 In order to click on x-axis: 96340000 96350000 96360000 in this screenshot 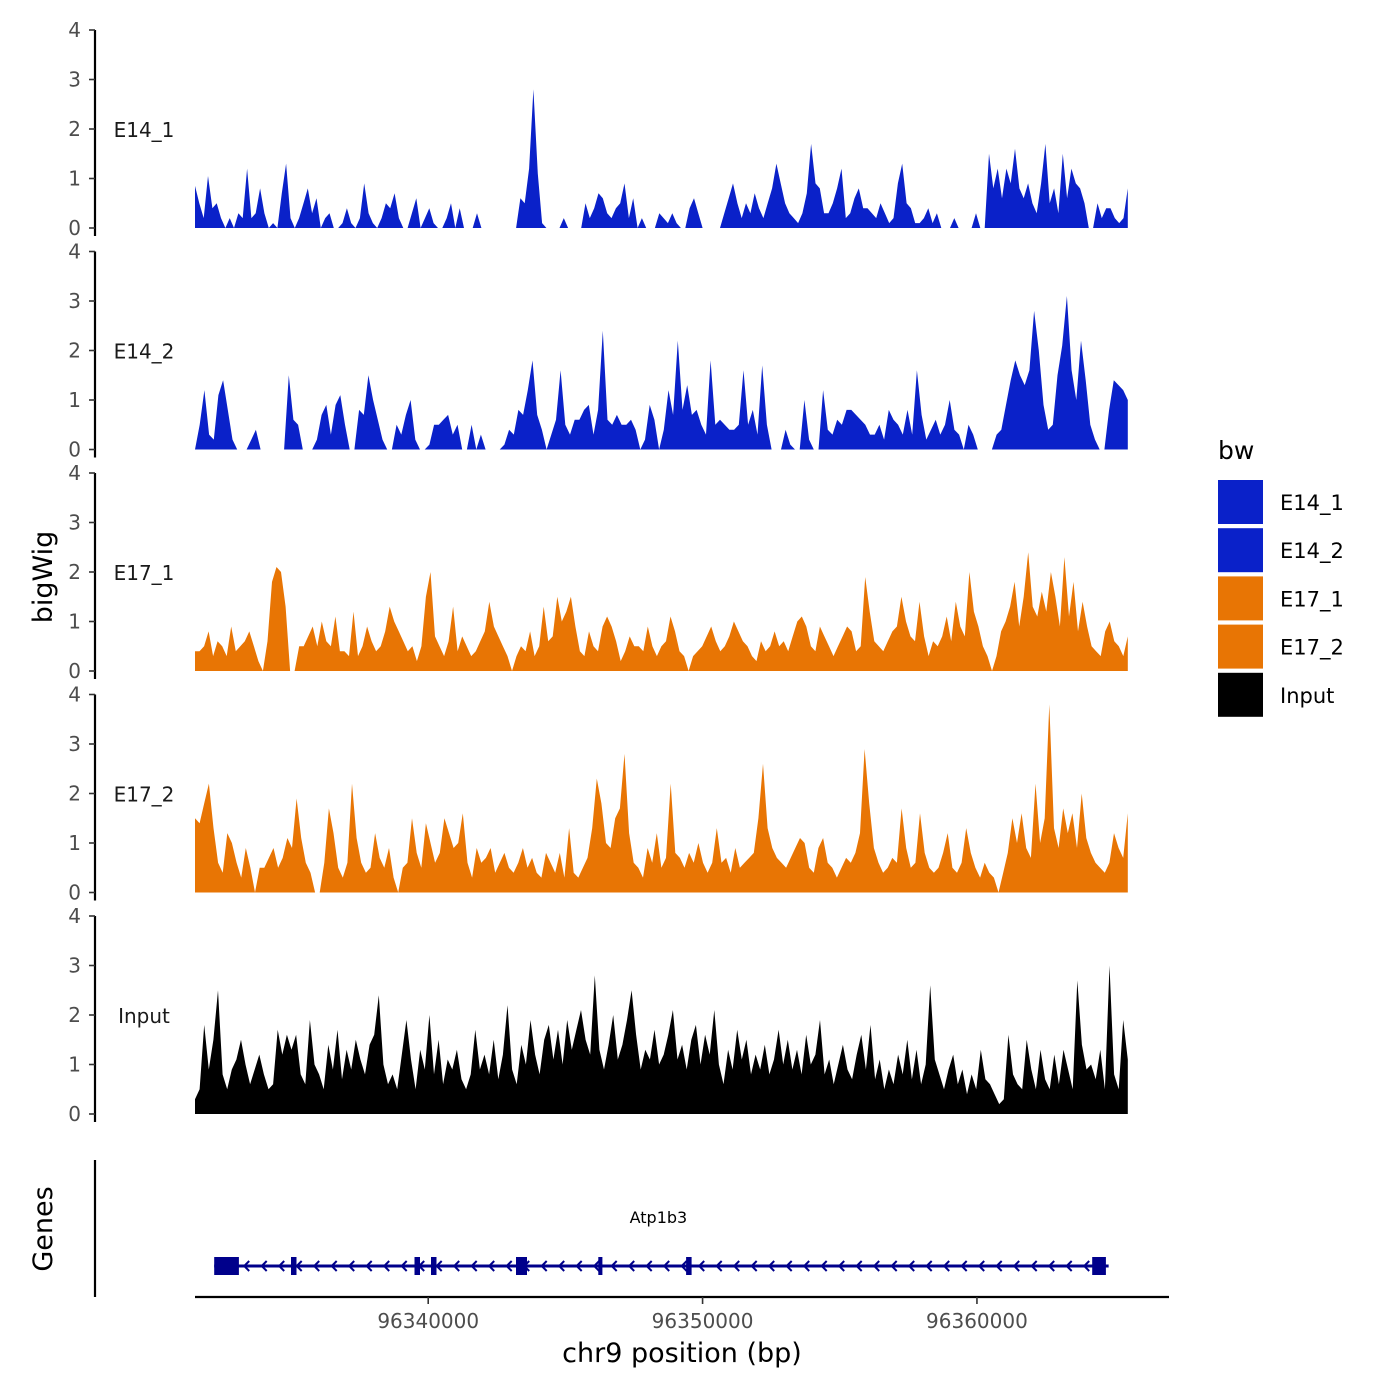, I will do `click(682, 1314)`.